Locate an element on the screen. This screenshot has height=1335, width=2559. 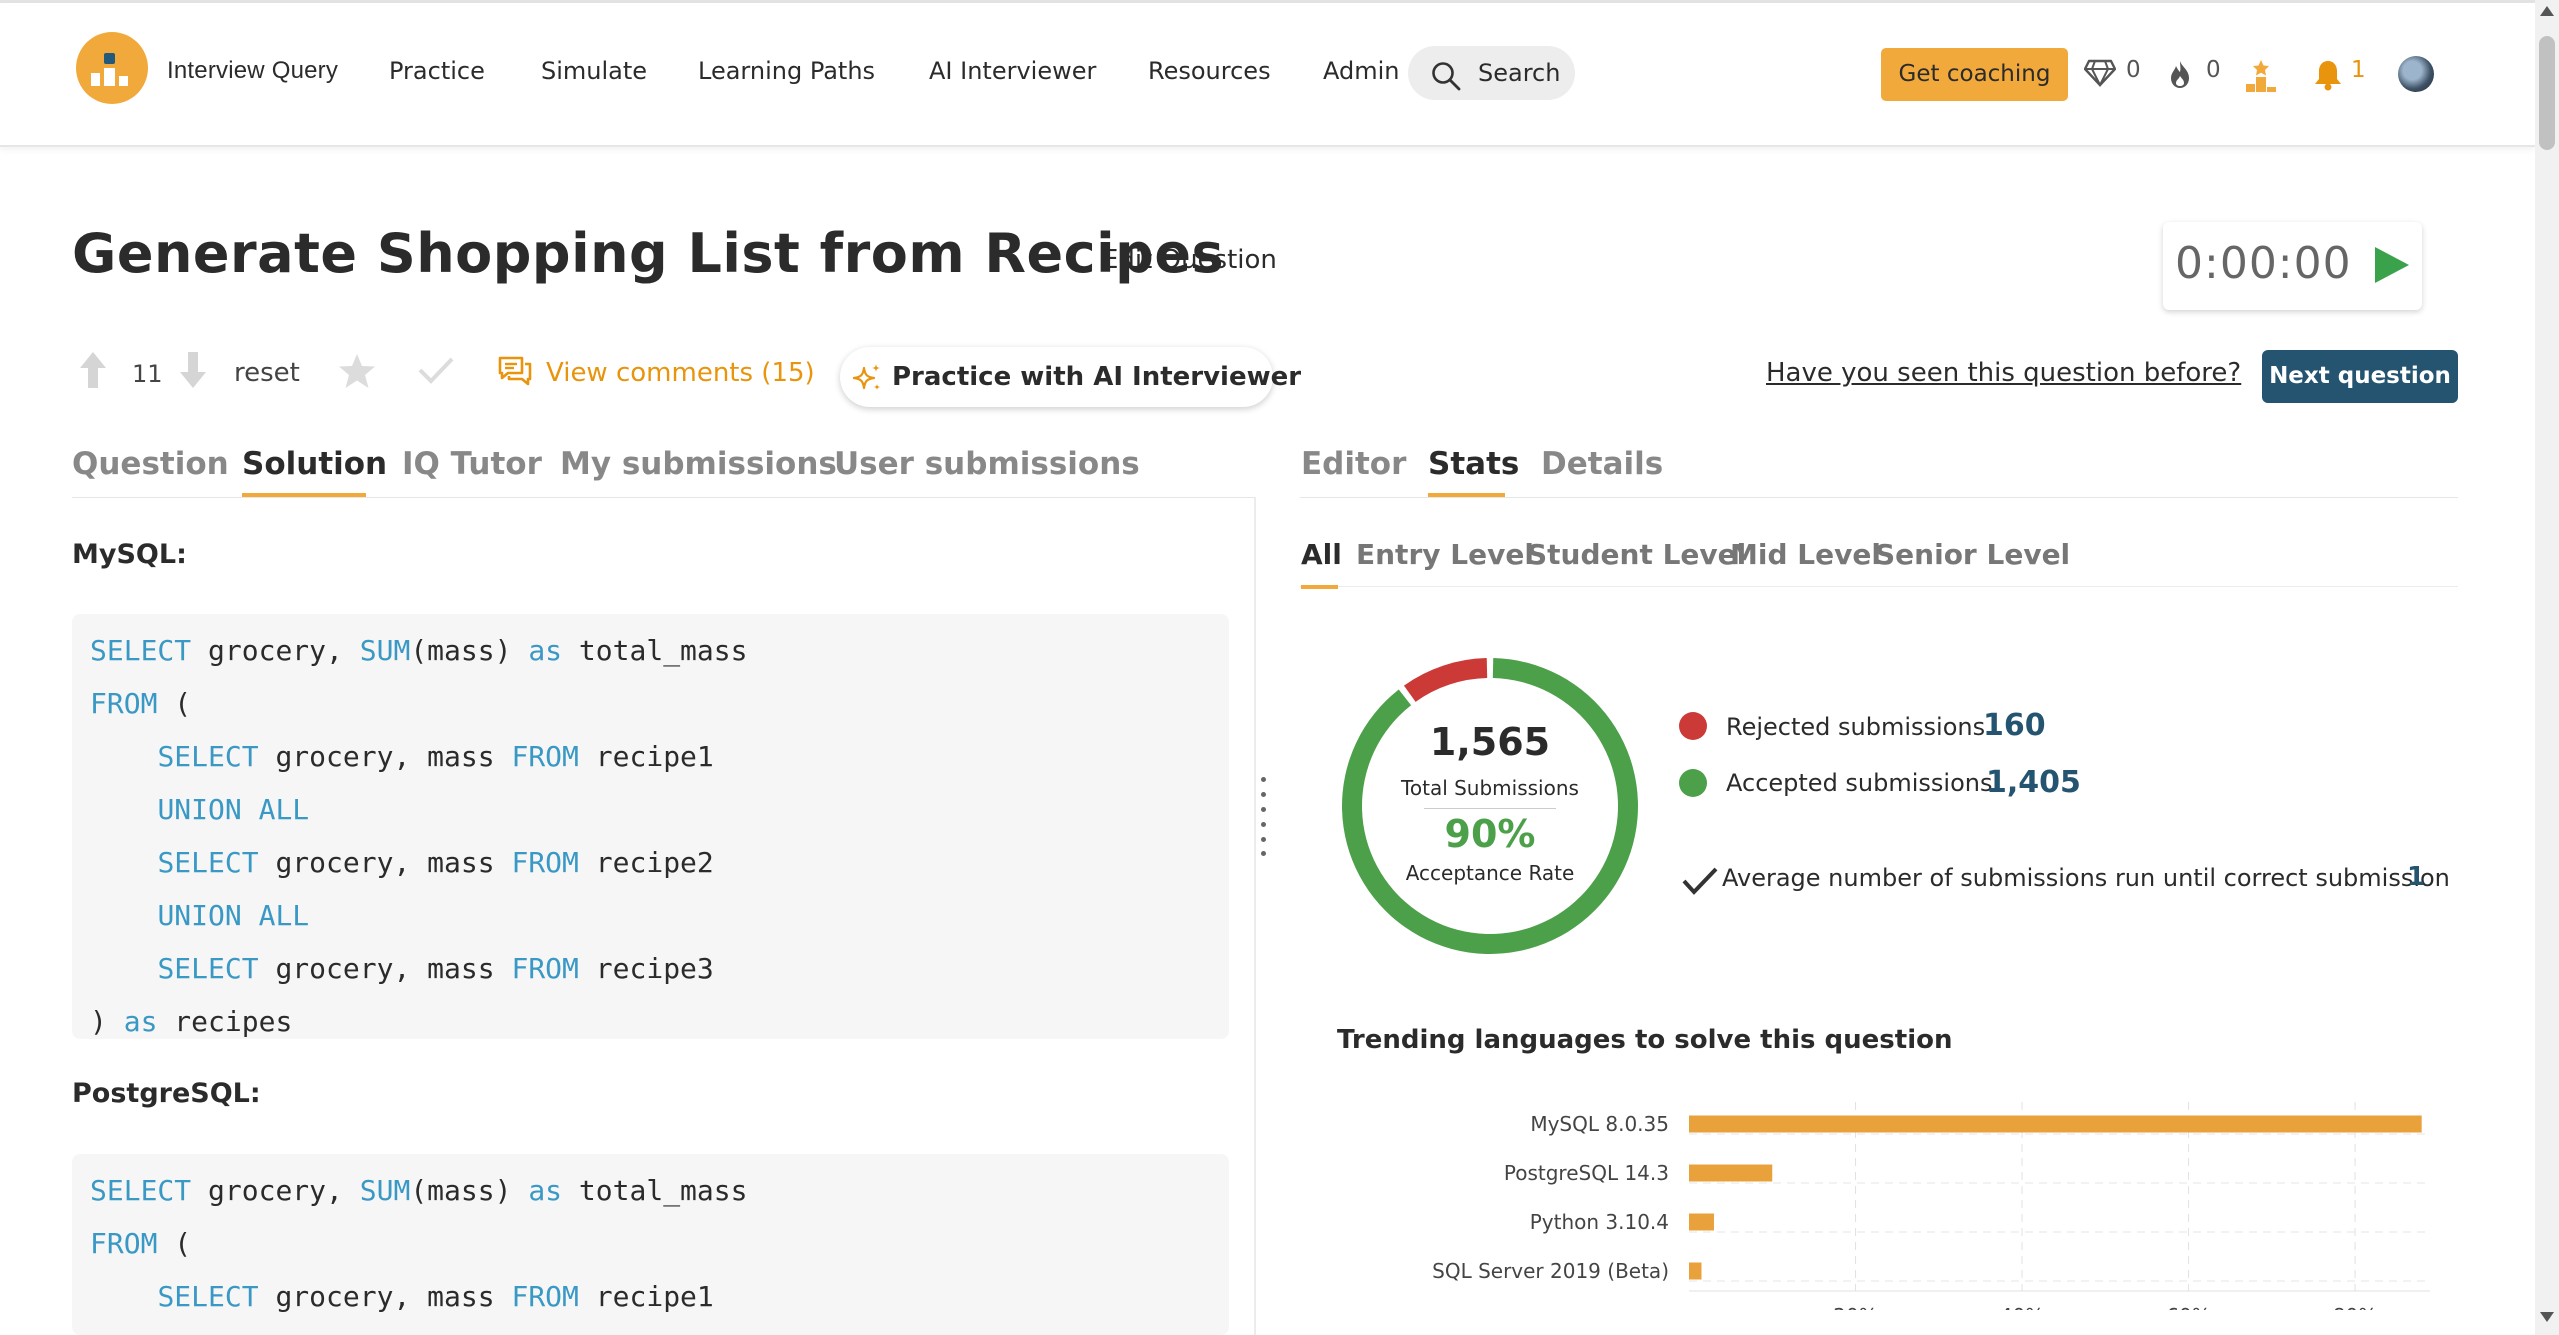
reset-button: reset is located at coordinates (267, 373).